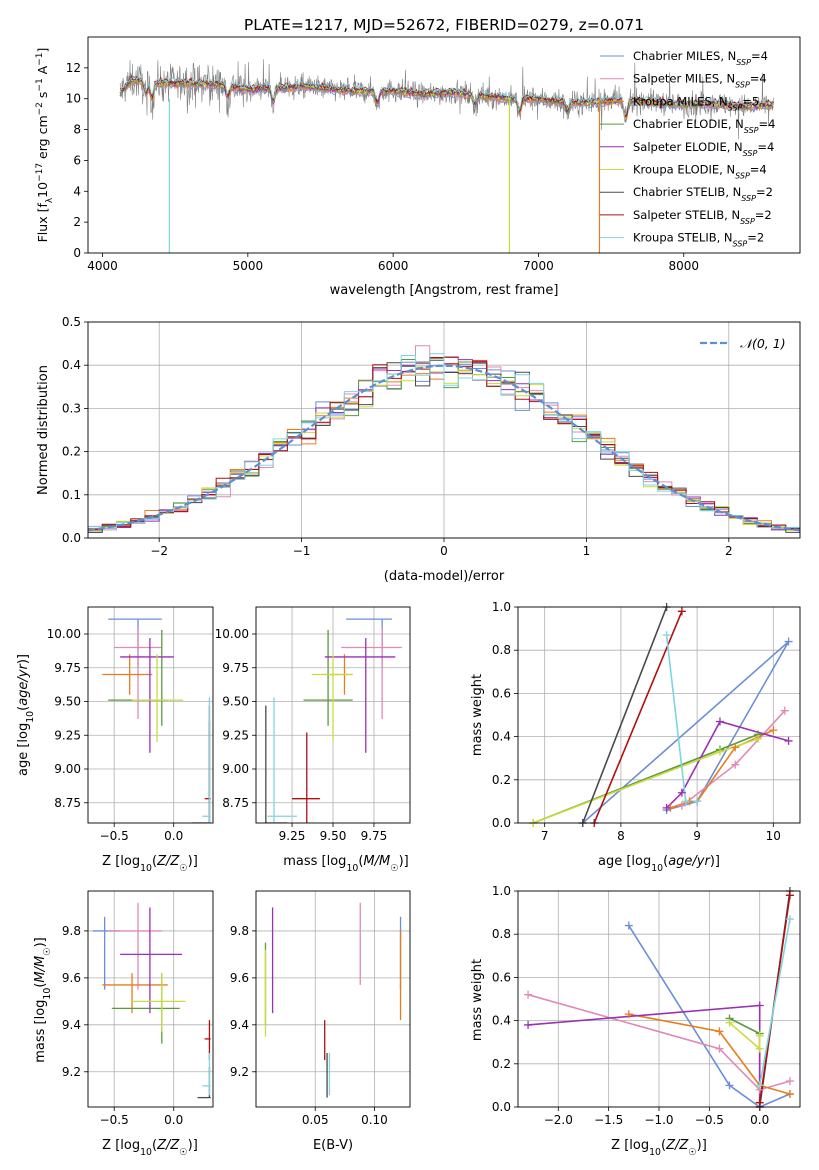 This screenshot has height=1170, width=819. What do you see at coordinates (77, 130) in the screenshot?
I see `spectrum-ytick-label: 8` at bounding box center [77, 130].